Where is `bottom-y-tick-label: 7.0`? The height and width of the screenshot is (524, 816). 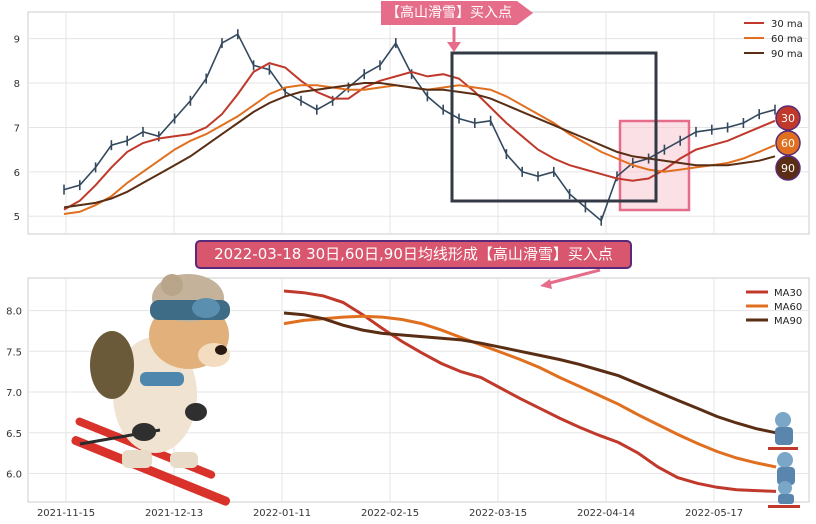
bottom-y-tick-label: 7.0 is located at coordinates (14, 393).